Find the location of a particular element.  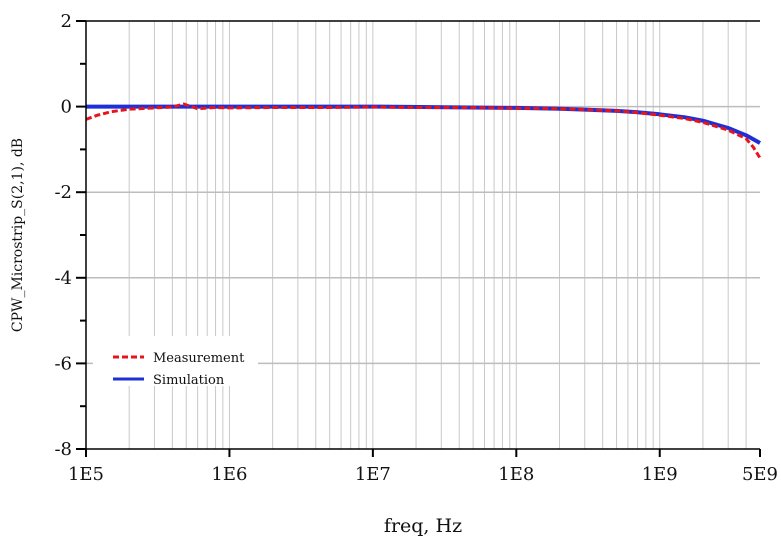

series-layer is located at coordinates (423, 130).